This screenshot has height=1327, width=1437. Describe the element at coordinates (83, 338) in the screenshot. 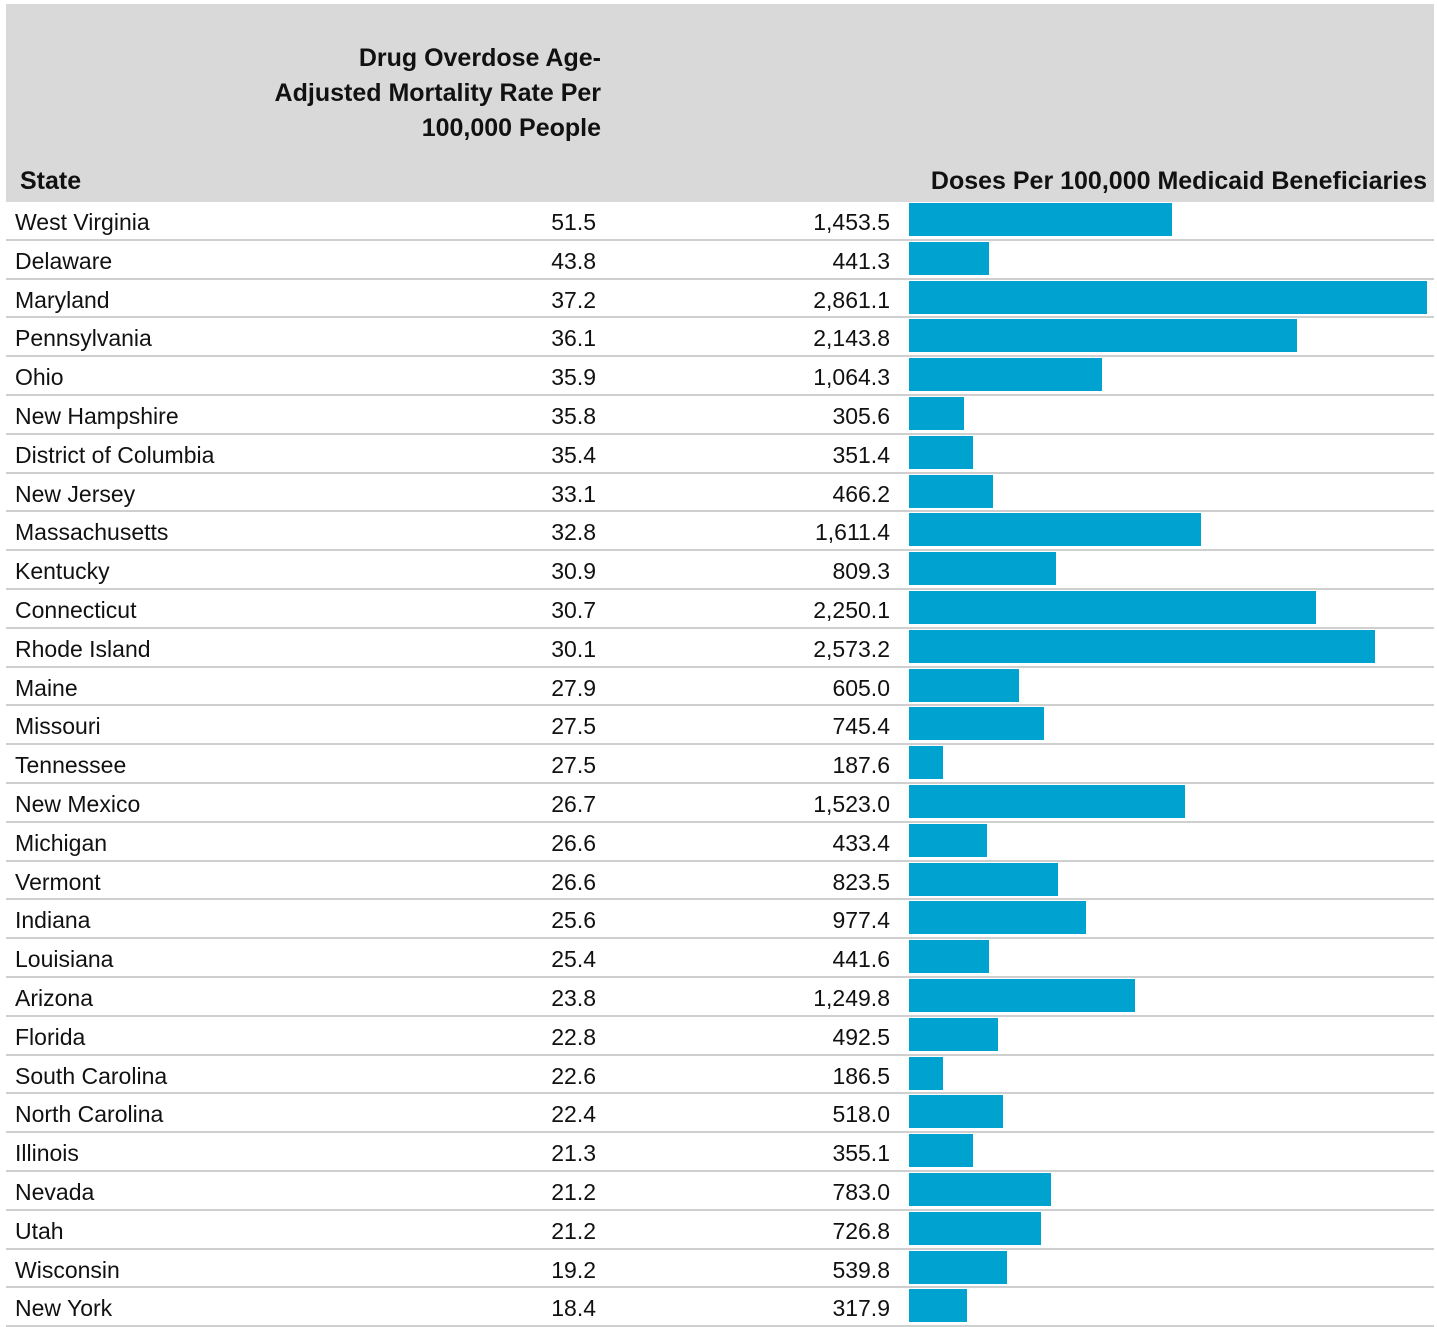

I see `state-name: Pennsylvania` at that location.